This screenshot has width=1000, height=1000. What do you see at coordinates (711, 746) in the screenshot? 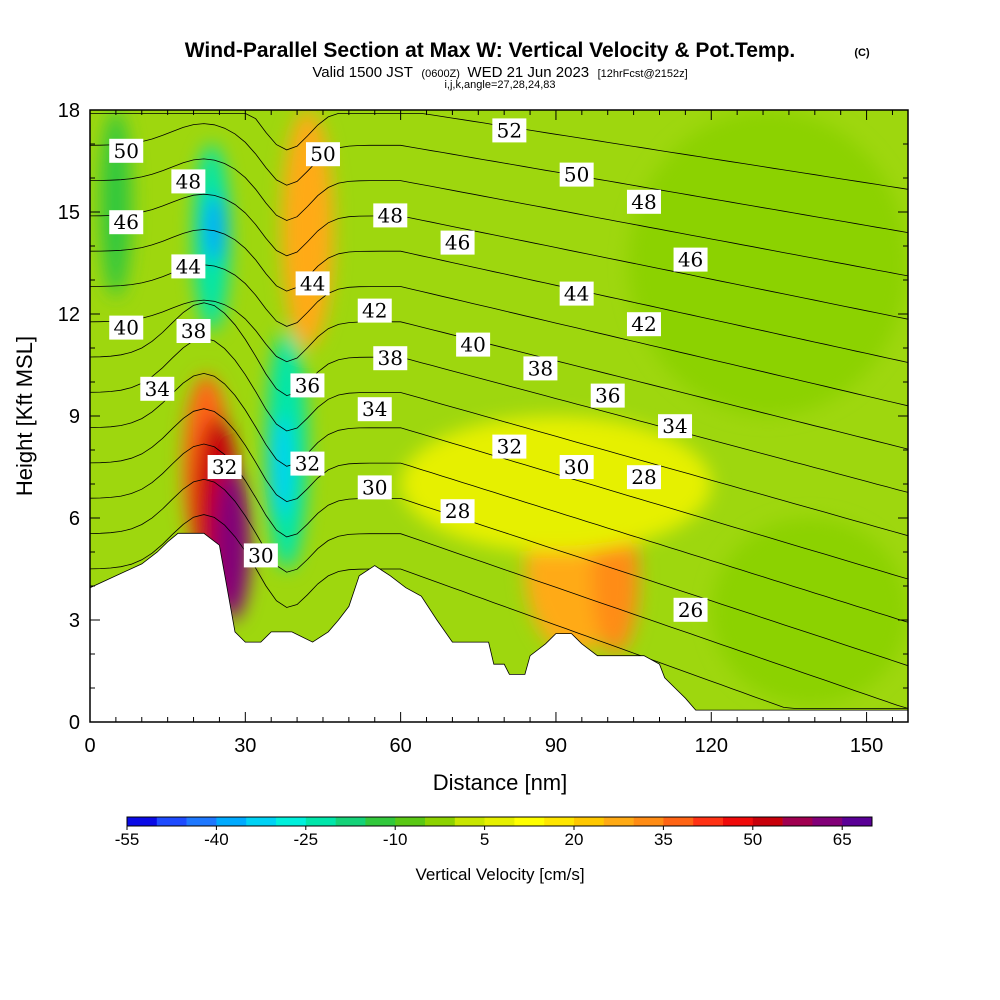
I see `x-tick-120: 120` at bounding box center [711, 746].